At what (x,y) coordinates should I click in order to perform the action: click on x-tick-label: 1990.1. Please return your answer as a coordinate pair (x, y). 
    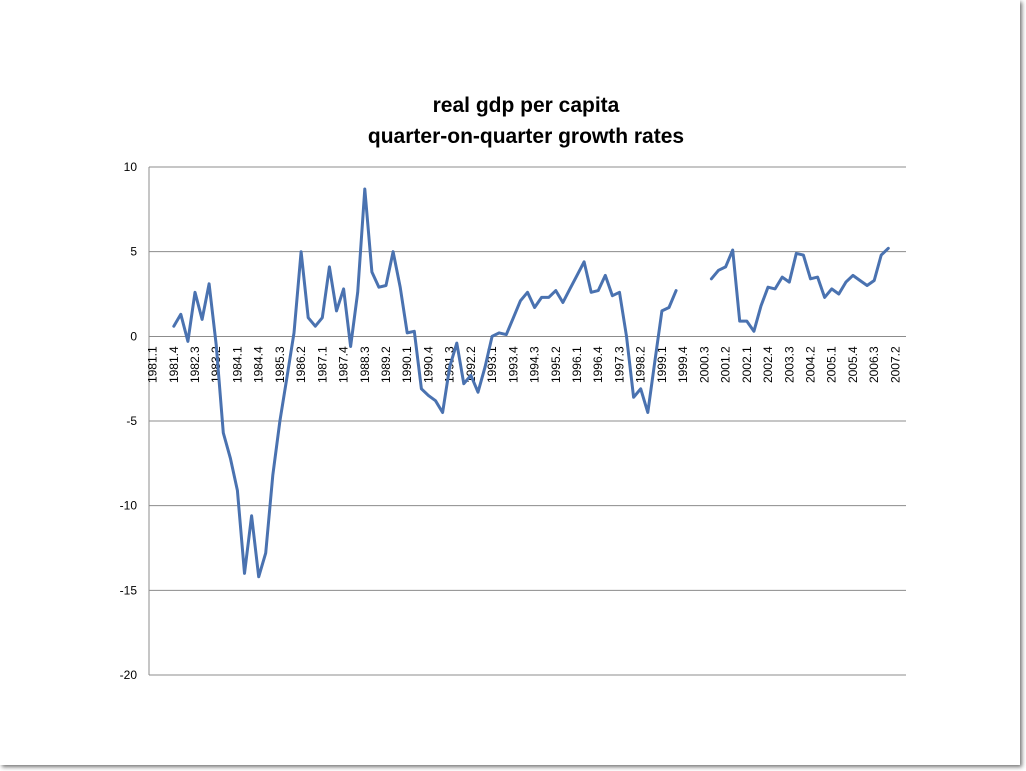
    Looking at the image, I should click on (407, 364).